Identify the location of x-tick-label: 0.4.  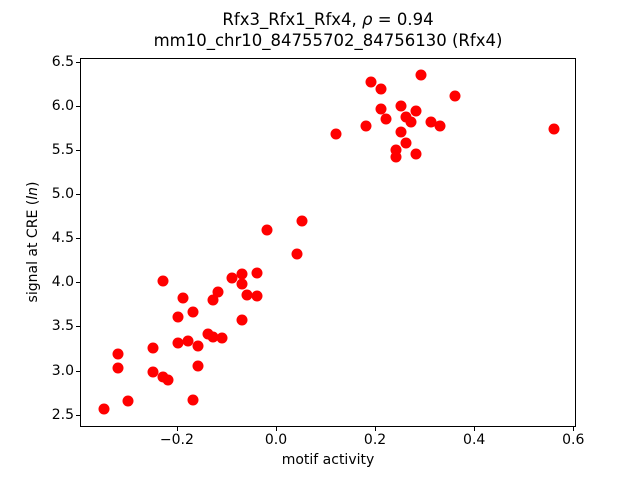
(474, 440).